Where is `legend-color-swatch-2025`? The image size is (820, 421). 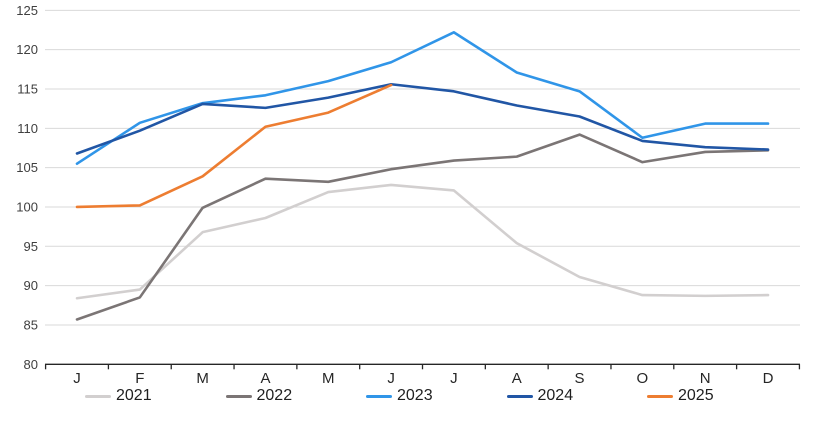 legend-color-swatch-2025 is located at coordinates (660, 396).